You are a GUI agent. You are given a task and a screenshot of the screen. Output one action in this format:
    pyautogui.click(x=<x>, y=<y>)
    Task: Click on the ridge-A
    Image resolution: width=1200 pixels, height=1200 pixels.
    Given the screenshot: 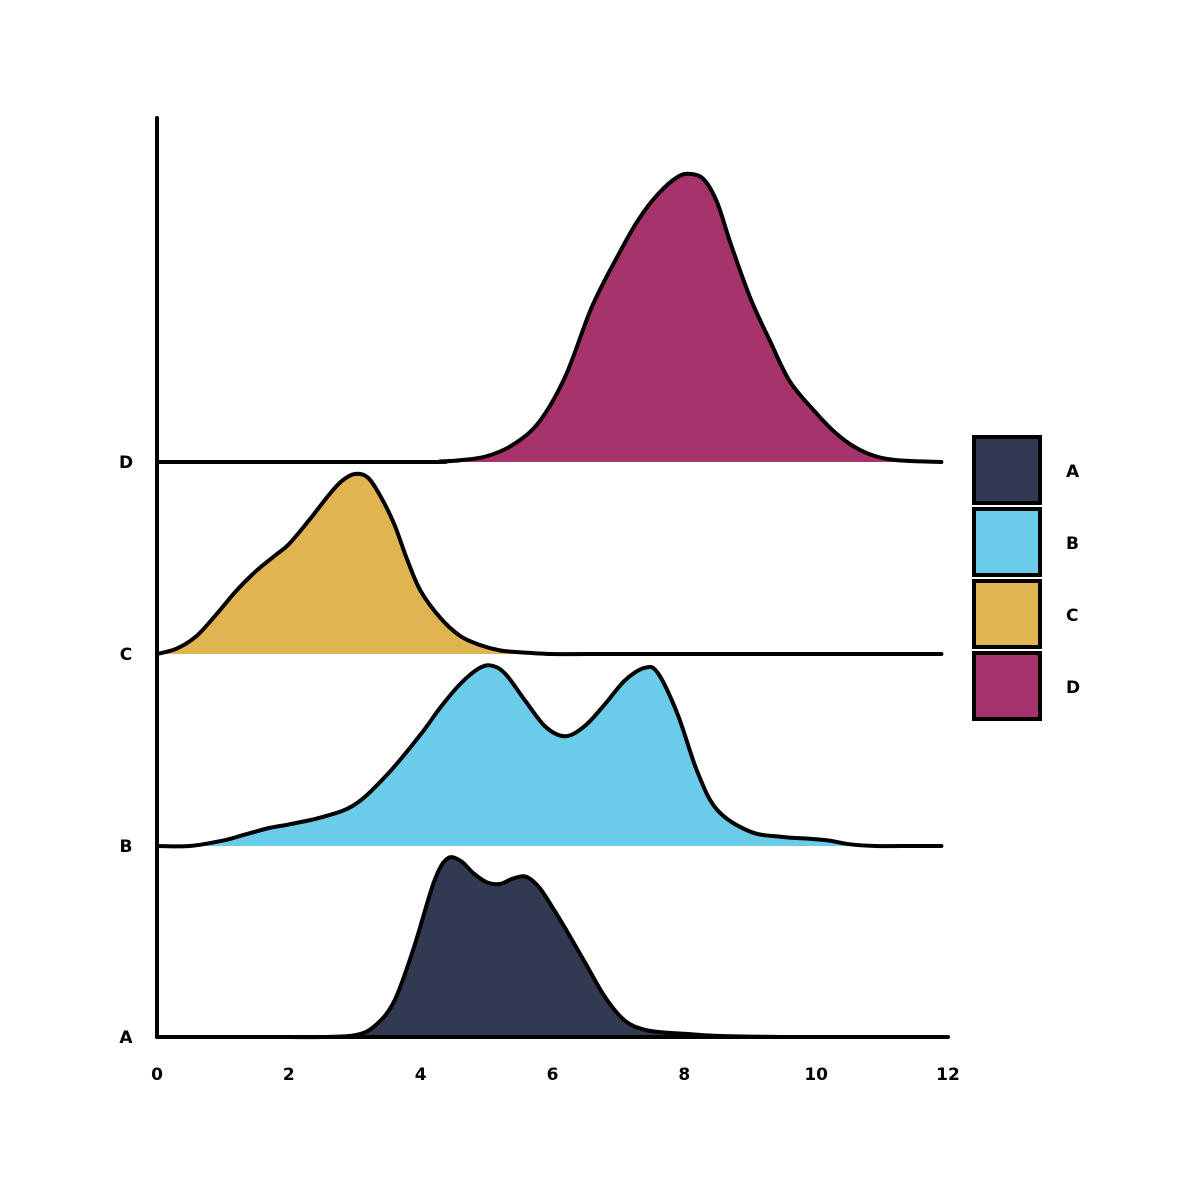 What is the action you would take?
    pyautogui.click(x=582, y=947)
    